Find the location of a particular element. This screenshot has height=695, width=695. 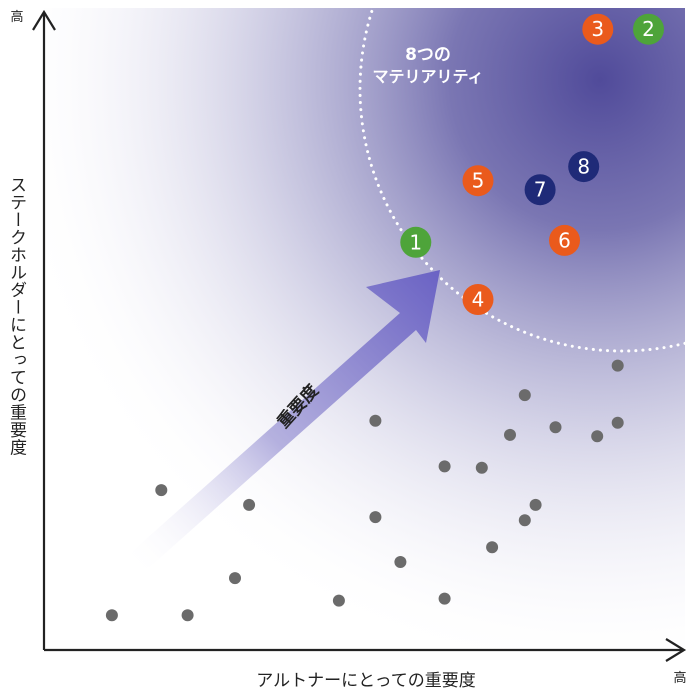

materiality-marker-6: 6 is located at coordinates (564, 240).